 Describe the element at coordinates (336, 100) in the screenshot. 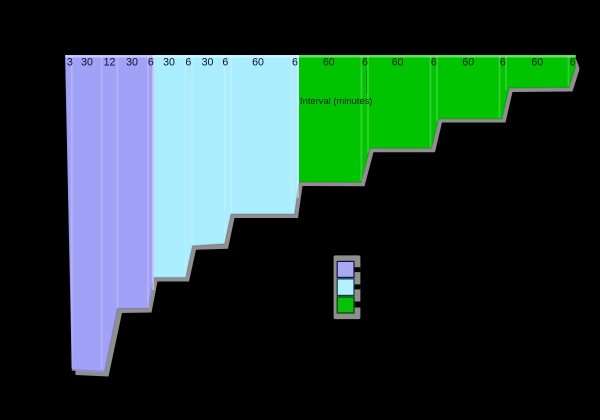

I see `svg-text: Interval (minutes)` at that location.